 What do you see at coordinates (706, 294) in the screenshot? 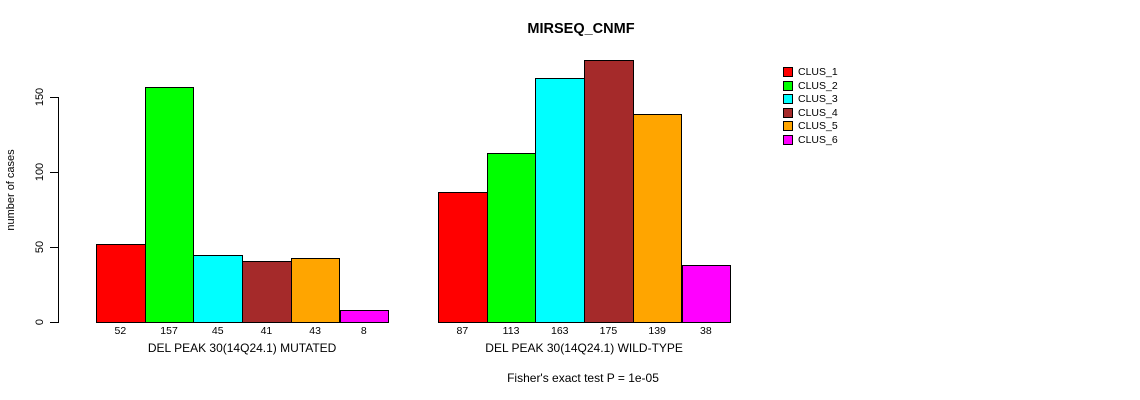
I see `bar-clus_6-wild-type` at bounding box center [706, 294].